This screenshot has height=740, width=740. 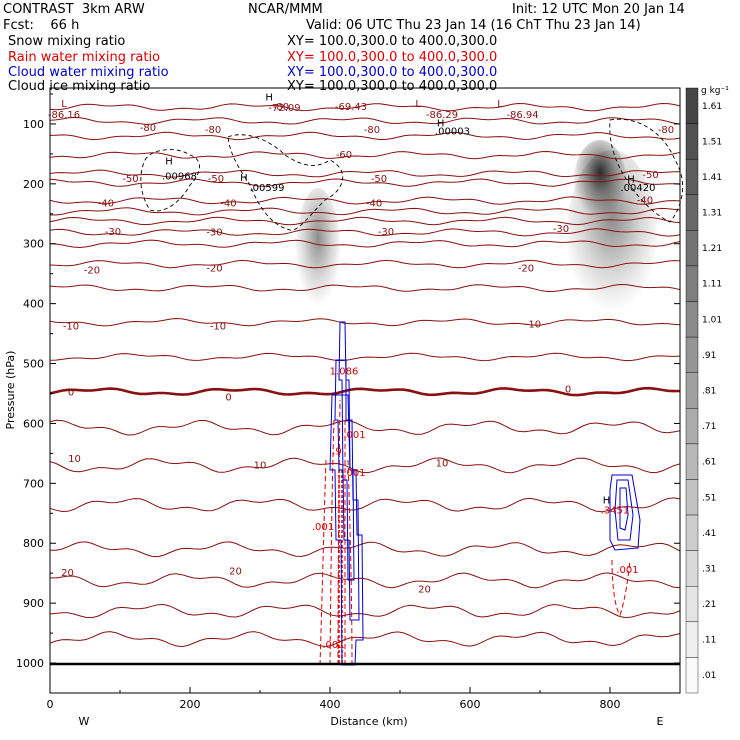 I want to click on colorbar-label: .41, so click(x=709, y=534).